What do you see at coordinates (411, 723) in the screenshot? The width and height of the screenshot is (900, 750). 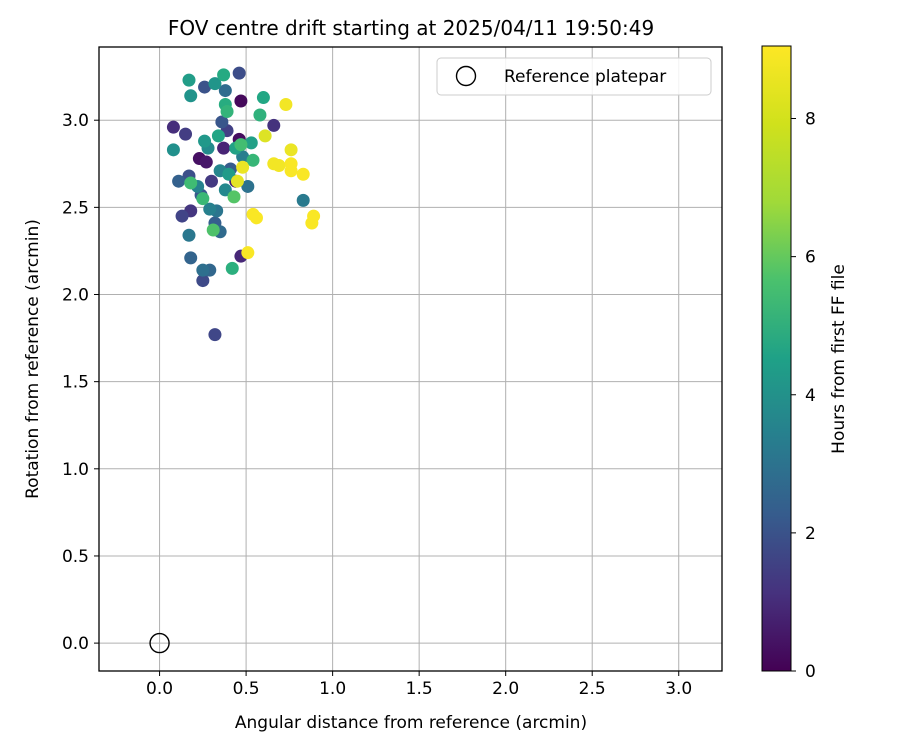 I see `x-axis-title: Angular distance from reference (arcmin)` at bounding box center [411, 723].